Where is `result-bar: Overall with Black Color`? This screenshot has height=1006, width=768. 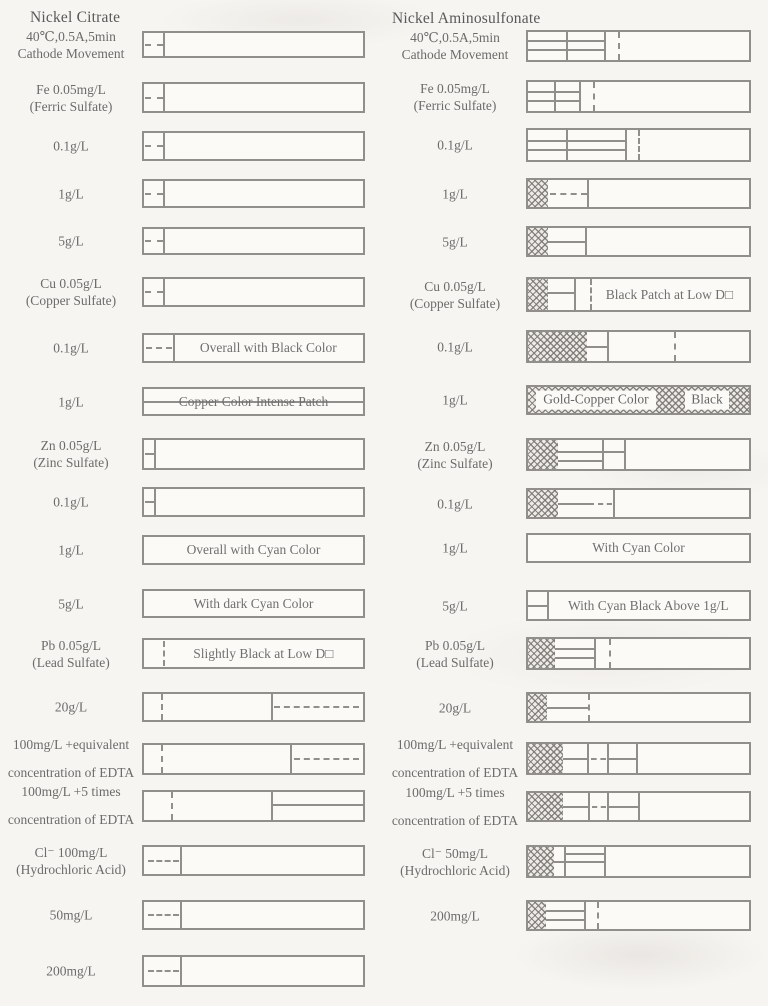
result-bar: Overall with Black Color is located at coordinates (253, 348).